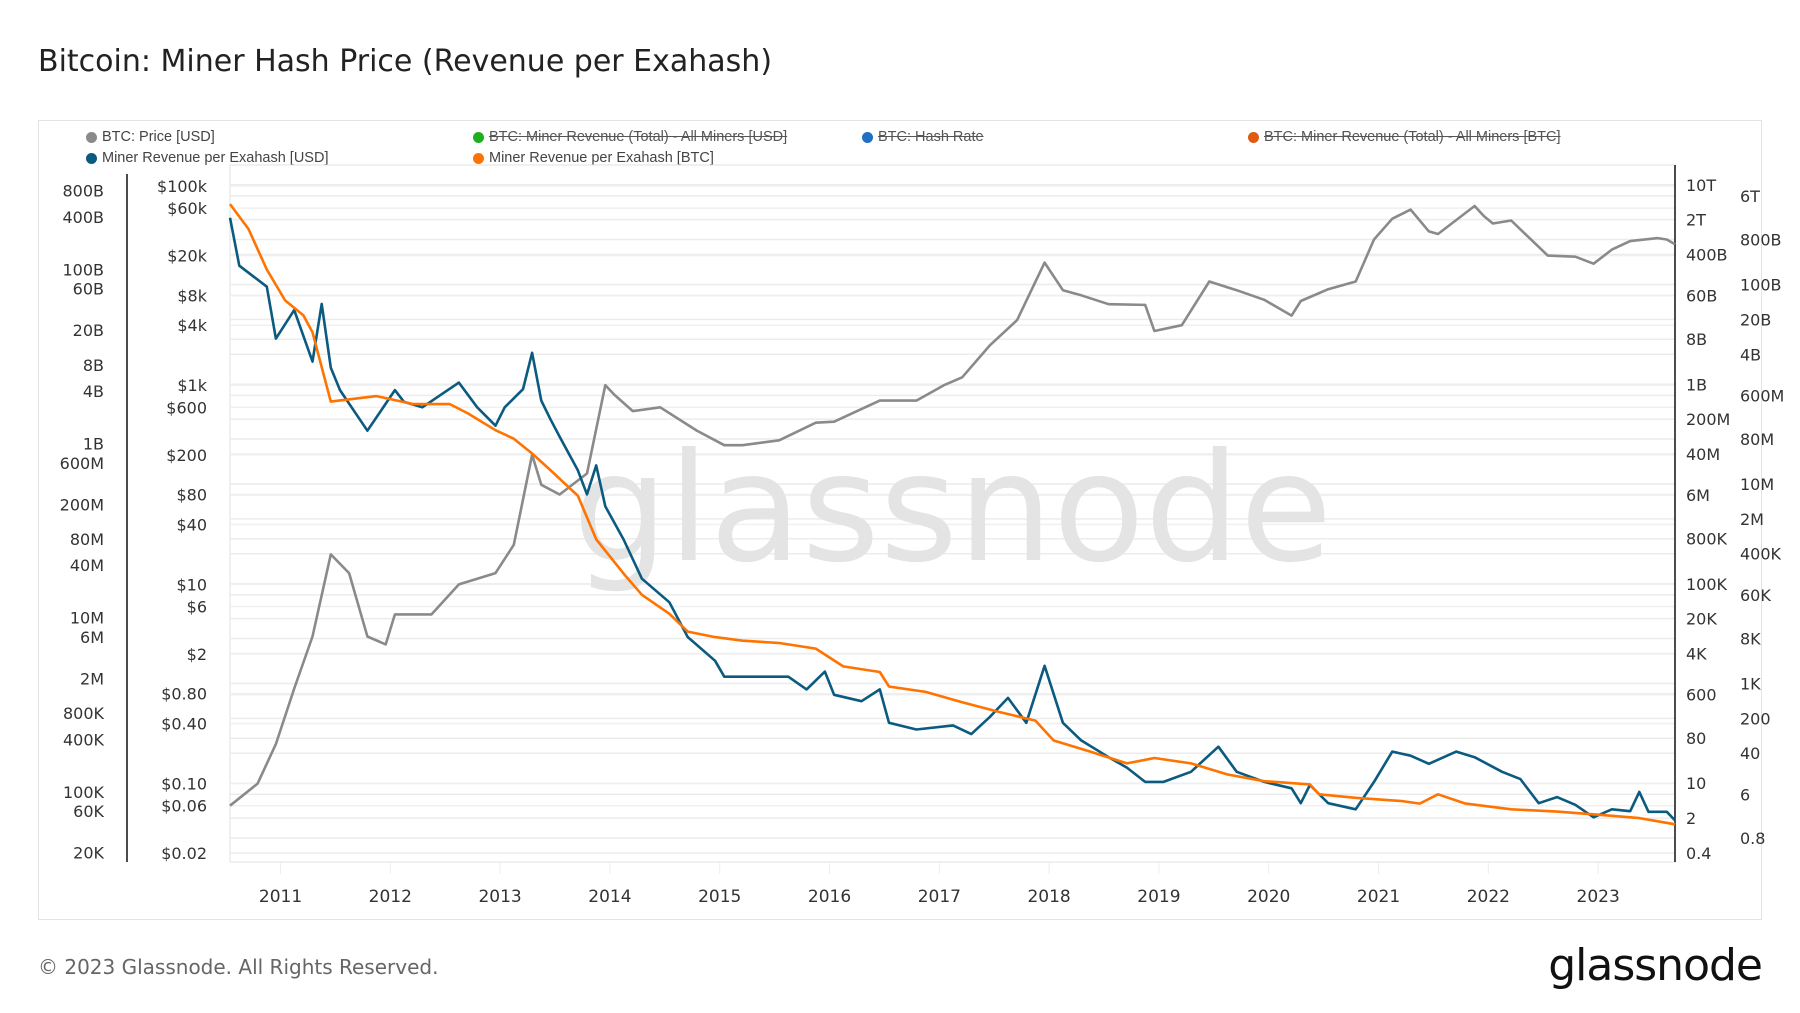  What do you see at coordinates (82, 463) in the screenshot?
I see `left-outer-tick-label: 600M` at bounding box center [82, 463].